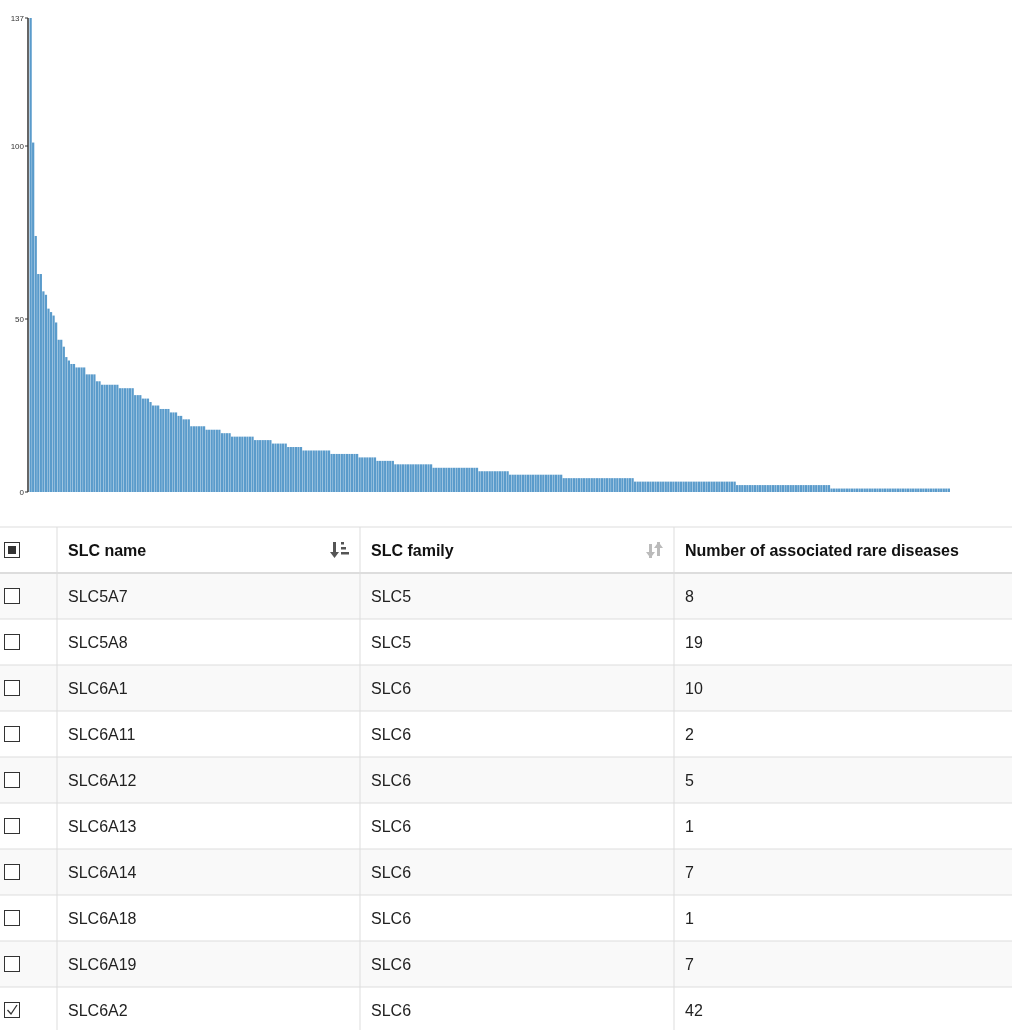  Describe the element at coordinates (102, 734) in the screenshot. I see `text: SLC6A11` at that location.